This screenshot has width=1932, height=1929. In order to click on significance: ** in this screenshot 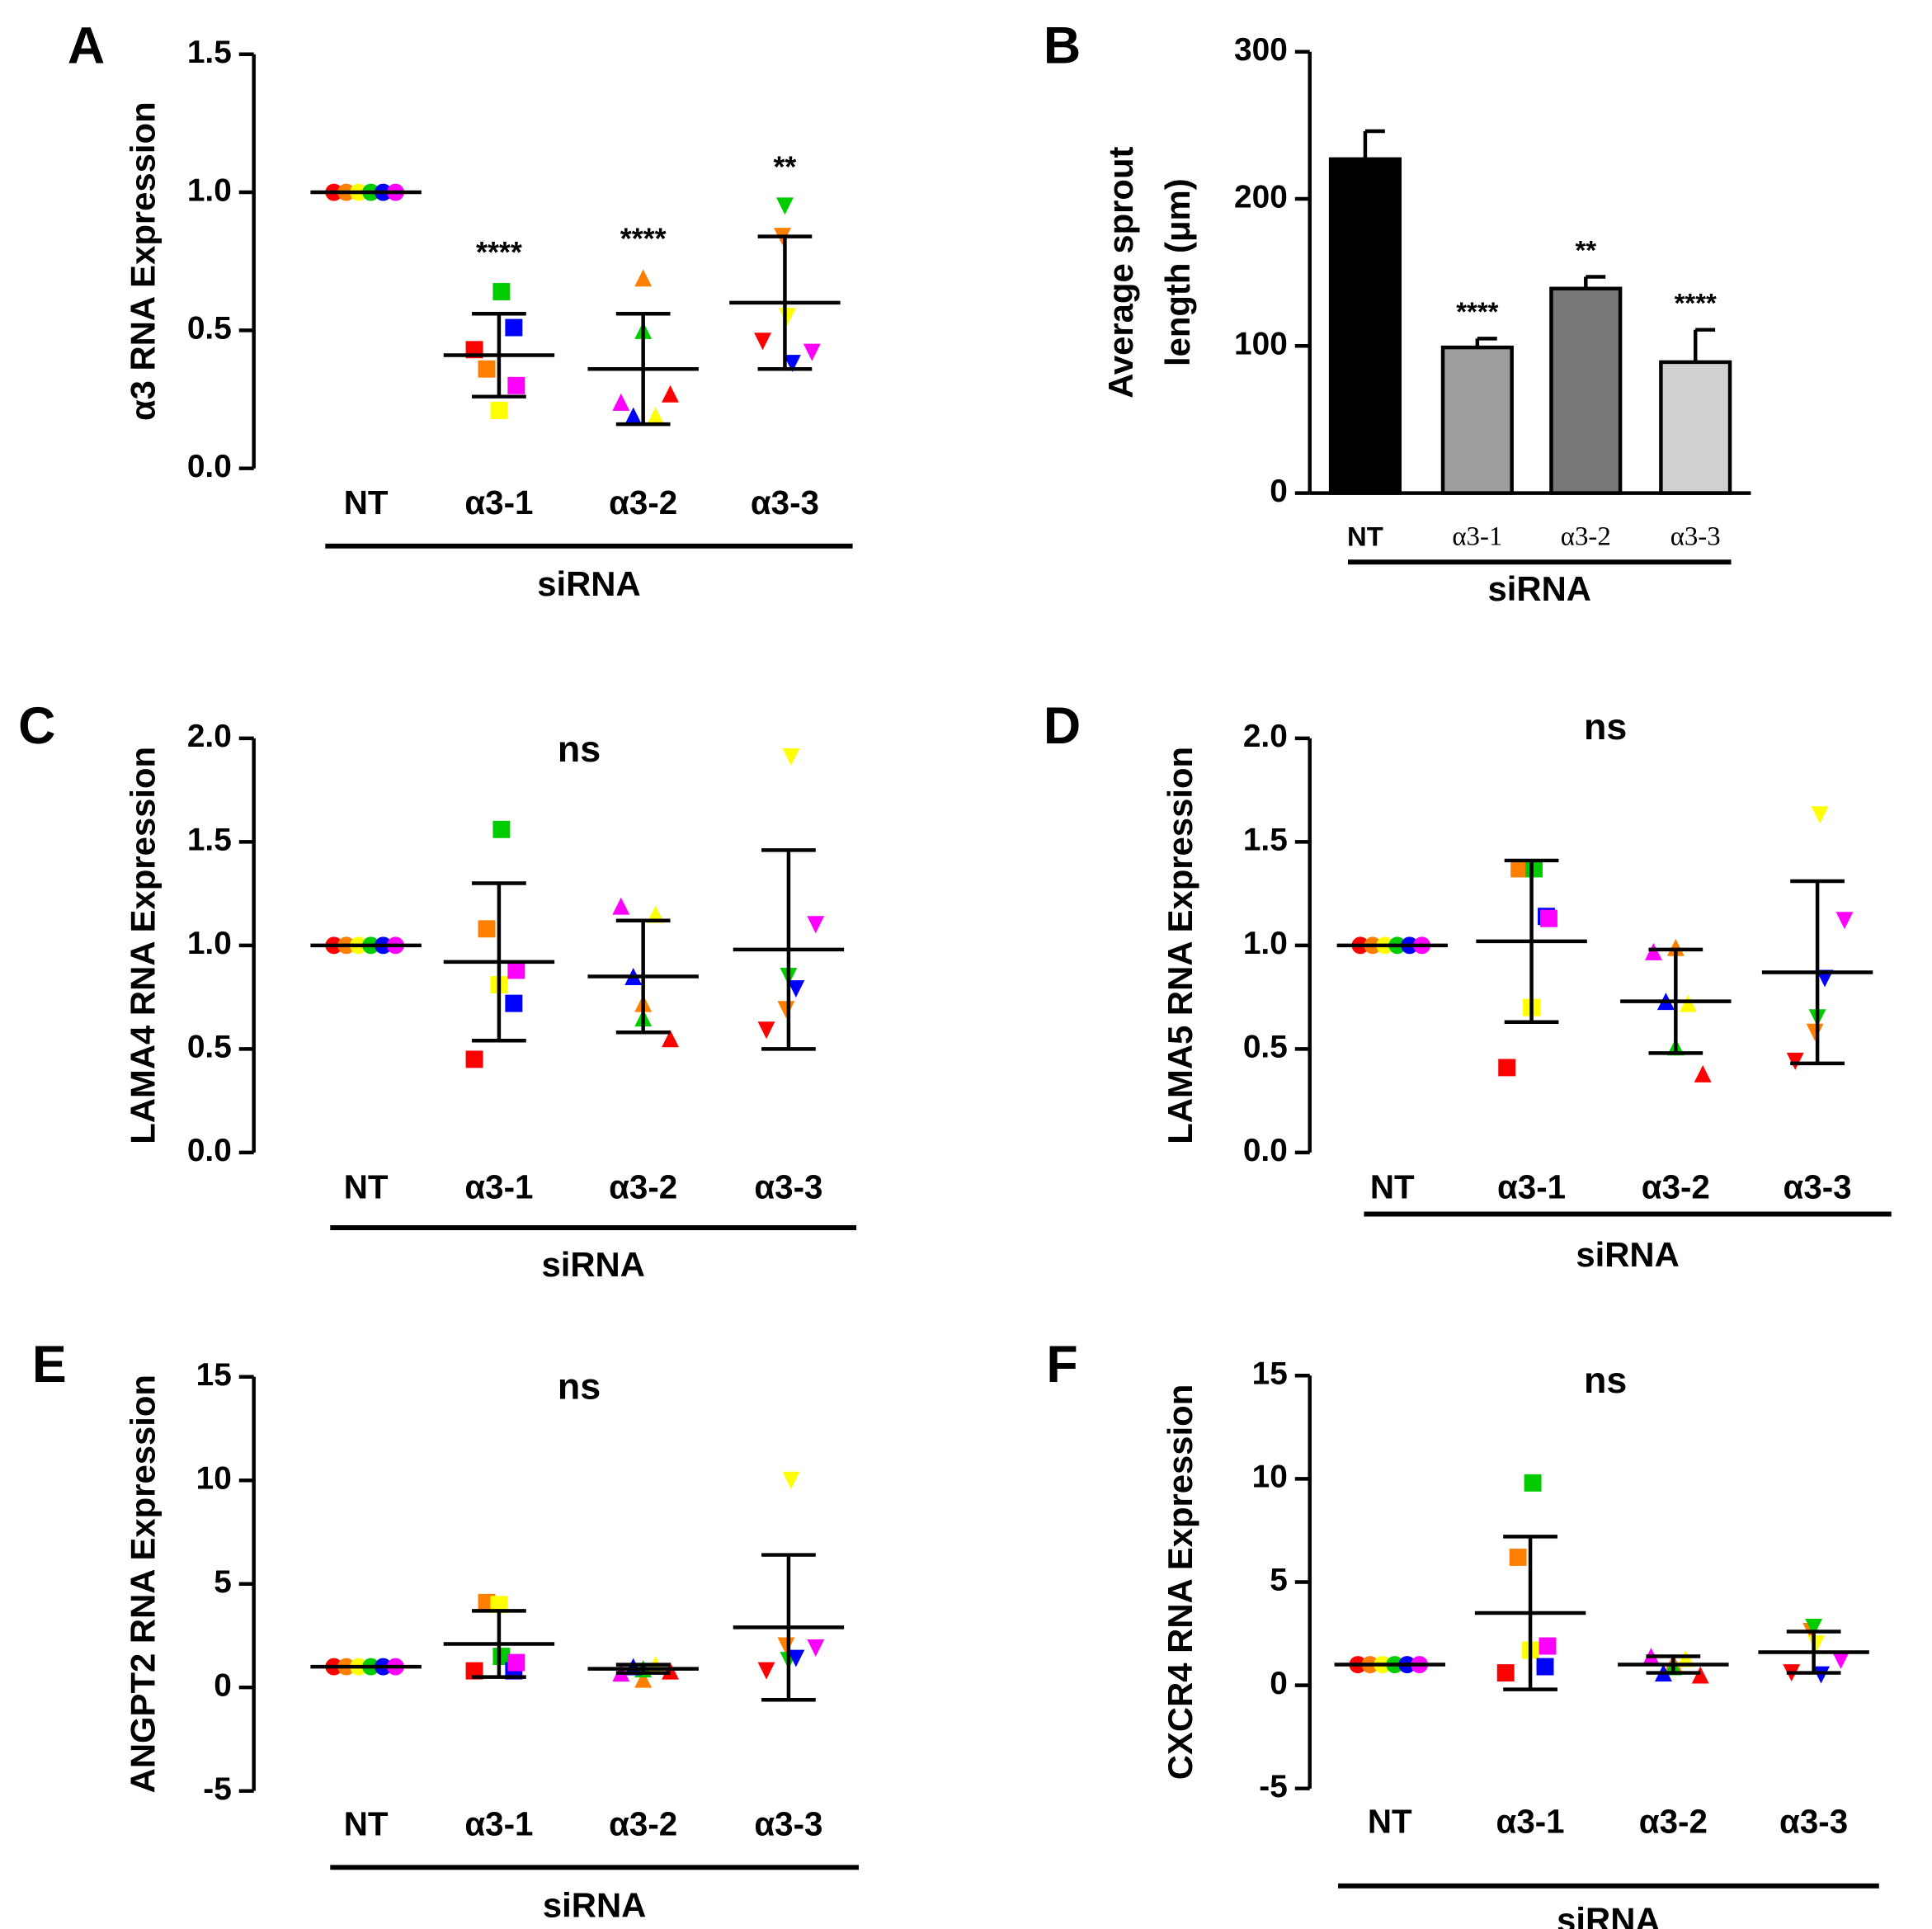, I will do `click(784, 166)`.